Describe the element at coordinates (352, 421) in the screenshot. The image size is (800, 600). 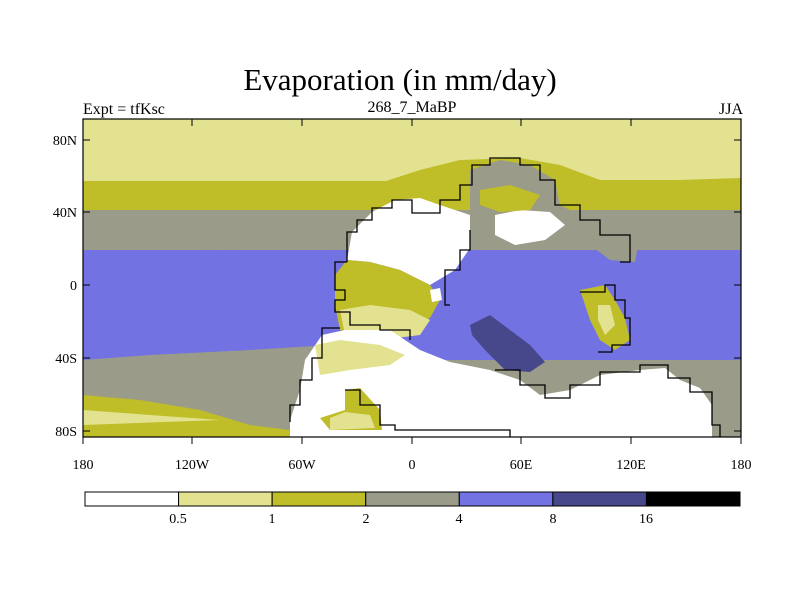
I see `continent-south-island-light` at that location.